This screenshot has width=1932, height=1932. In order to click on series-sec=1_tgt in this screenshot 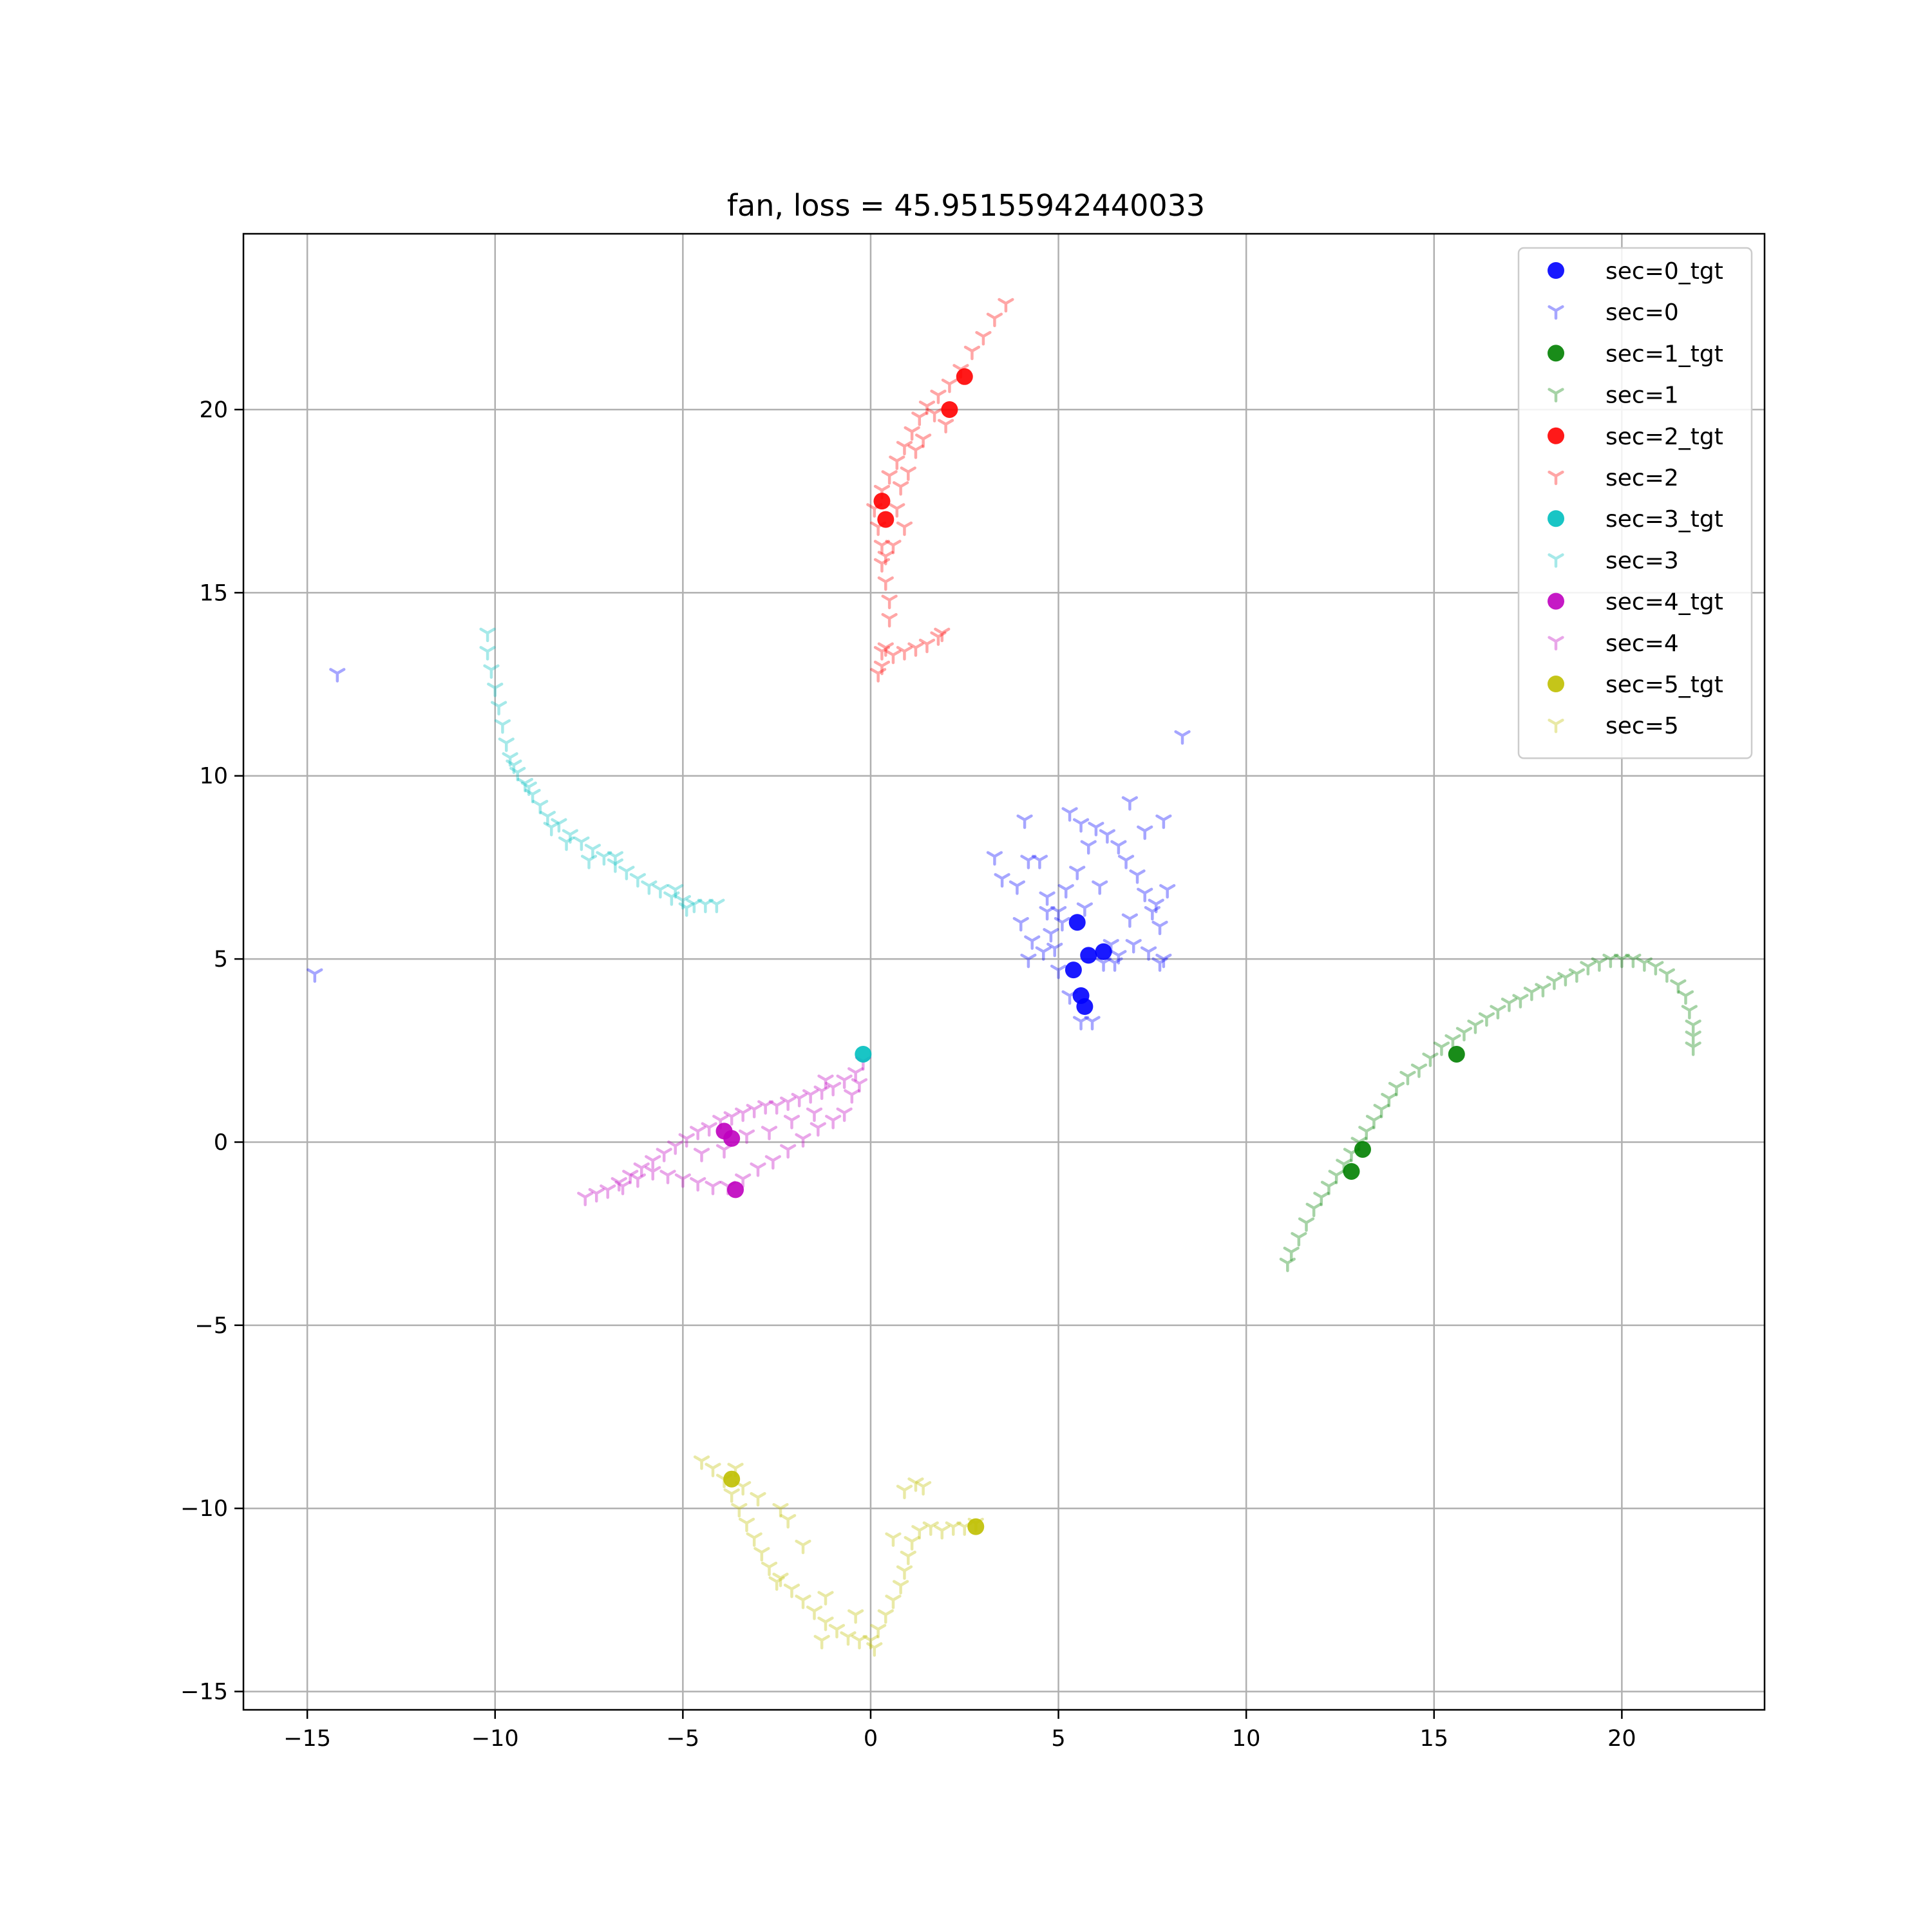, I will do `click(1404, 1112)`.